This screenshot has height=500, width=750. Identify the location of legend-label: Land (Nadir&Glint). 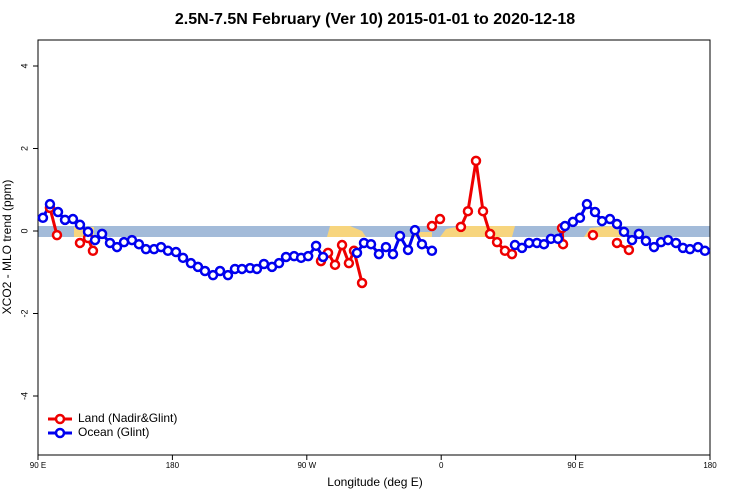
(127, 418).